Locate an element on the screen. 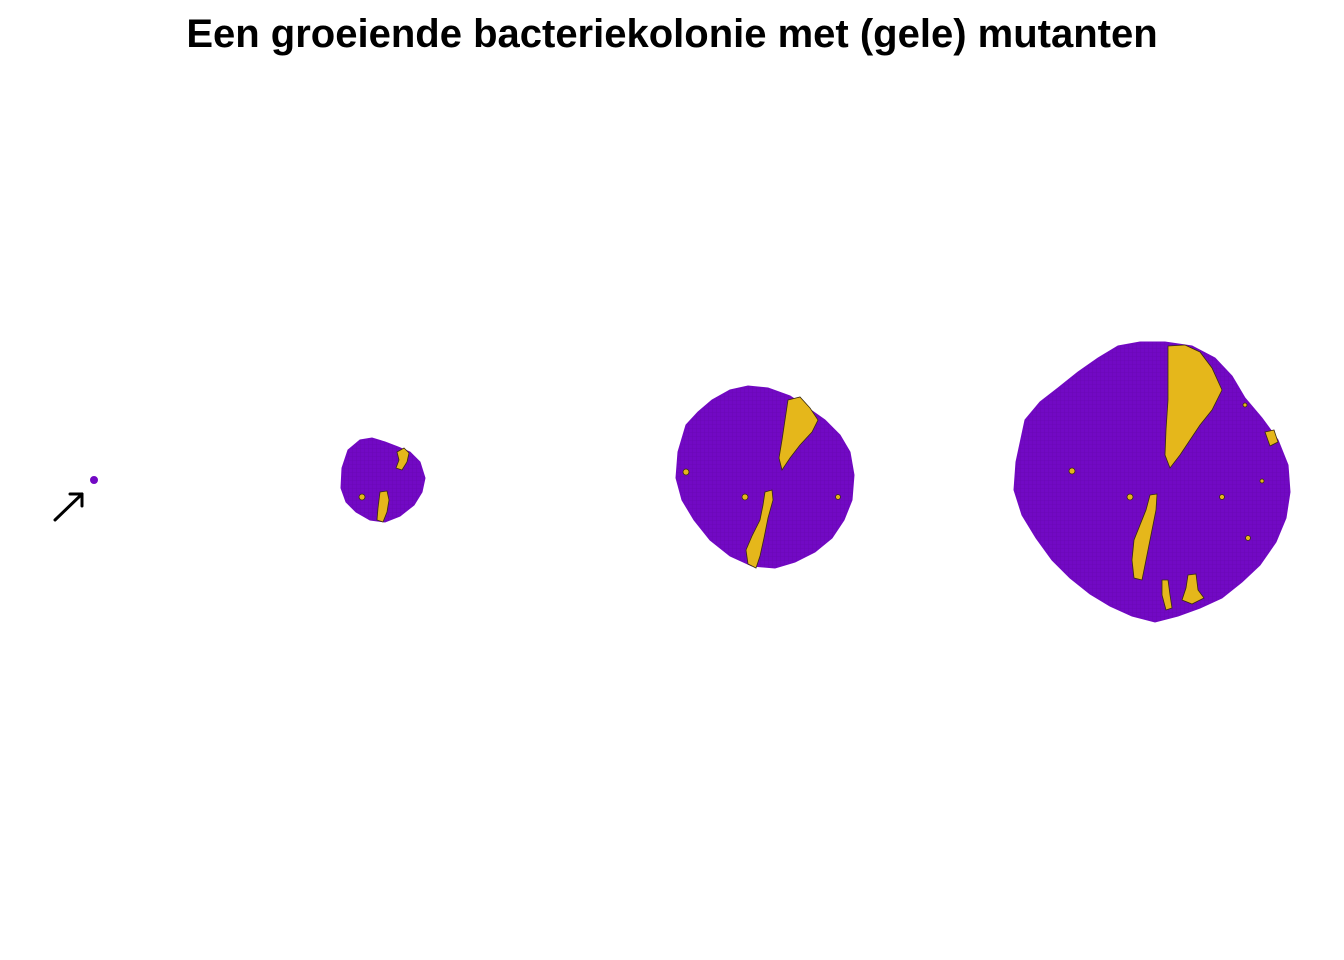  small-colony is located at coordinates (383, 480).